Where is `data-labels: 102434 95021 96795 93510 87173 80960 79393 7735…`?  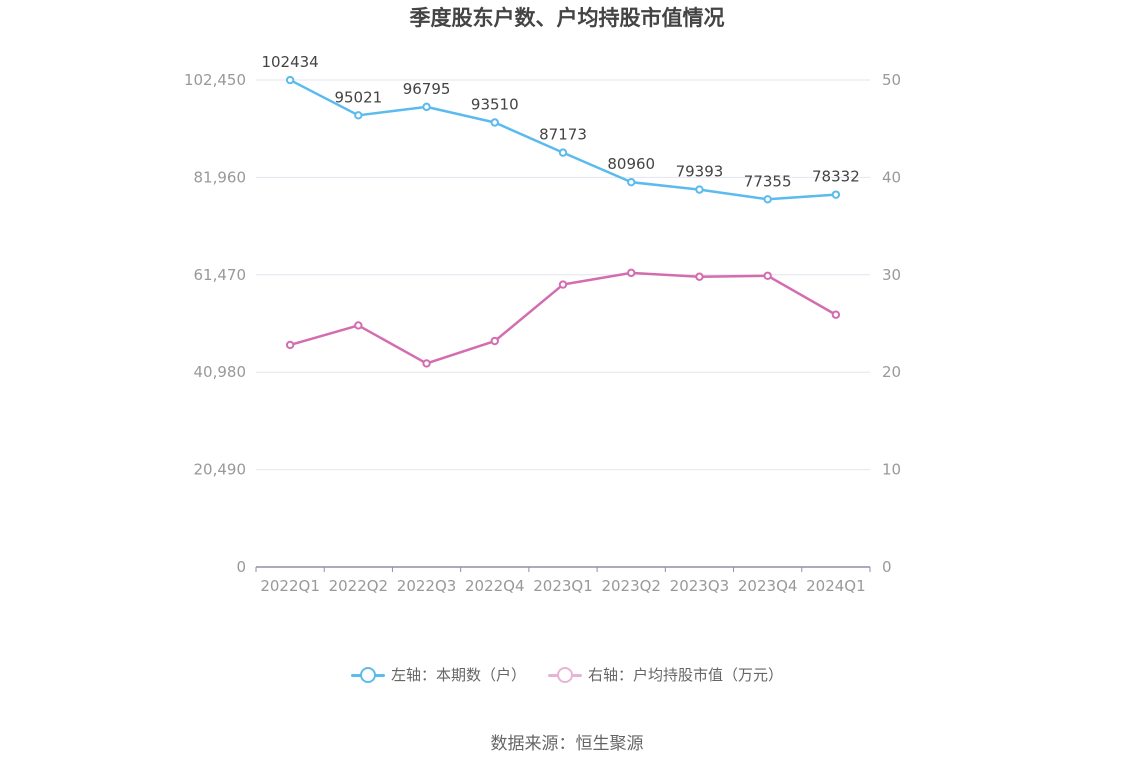 data-labels: 102434 95021 96795 93510 87173 80960 79393 7735… is located at coordinates (560, 121).